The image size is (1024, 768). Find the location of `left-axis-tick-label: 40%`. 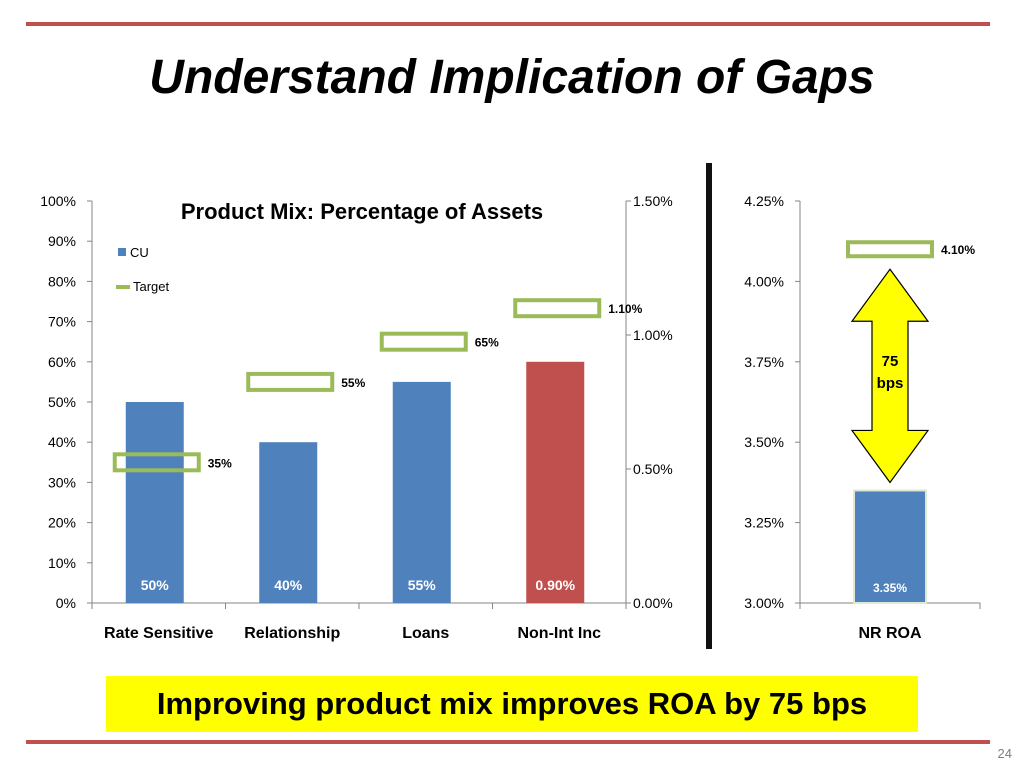

left-axis-tick-label: 40% is located at coordinates (62, 442).